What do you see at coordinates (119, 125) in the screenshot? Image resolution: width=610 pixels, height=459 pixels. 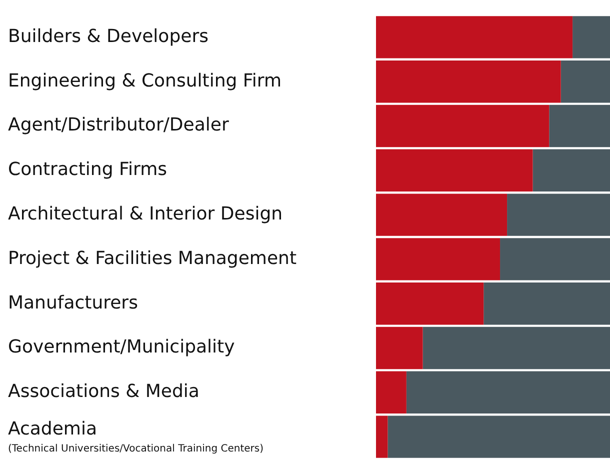 I see `y-tick-label: Agent/Distributor/Dealer` at bounding box center [119, 125].